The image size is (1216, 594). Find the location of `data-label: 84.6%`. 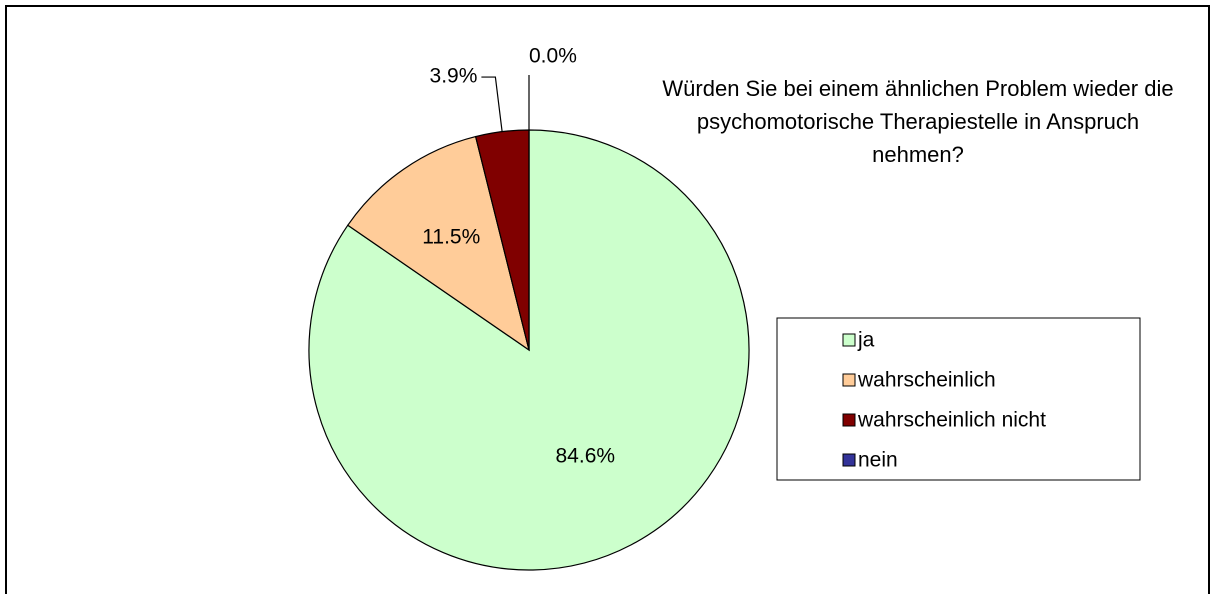

data-label: 84.6% is located at coordinates (586, 456).